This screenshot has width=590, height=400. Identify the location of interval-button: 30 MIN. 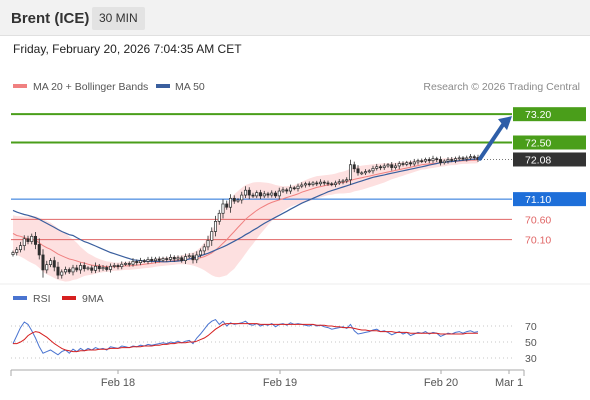
(118, 18).